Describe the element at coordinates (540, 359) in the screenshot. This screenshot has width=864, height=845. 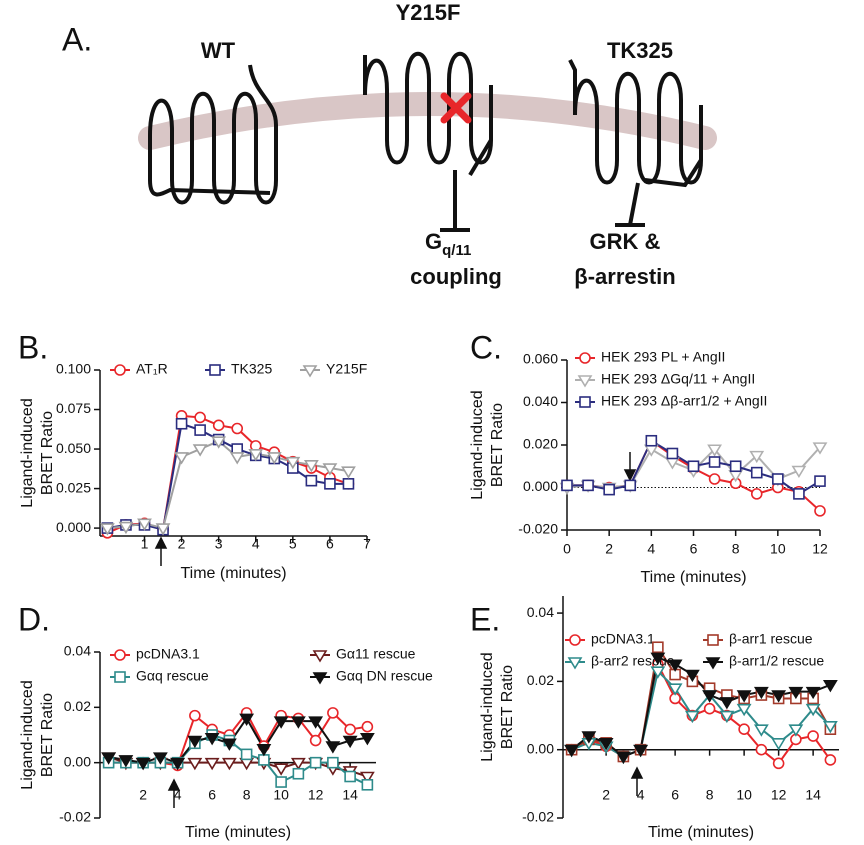
I see `y-tick-label: 0.060` at that location.